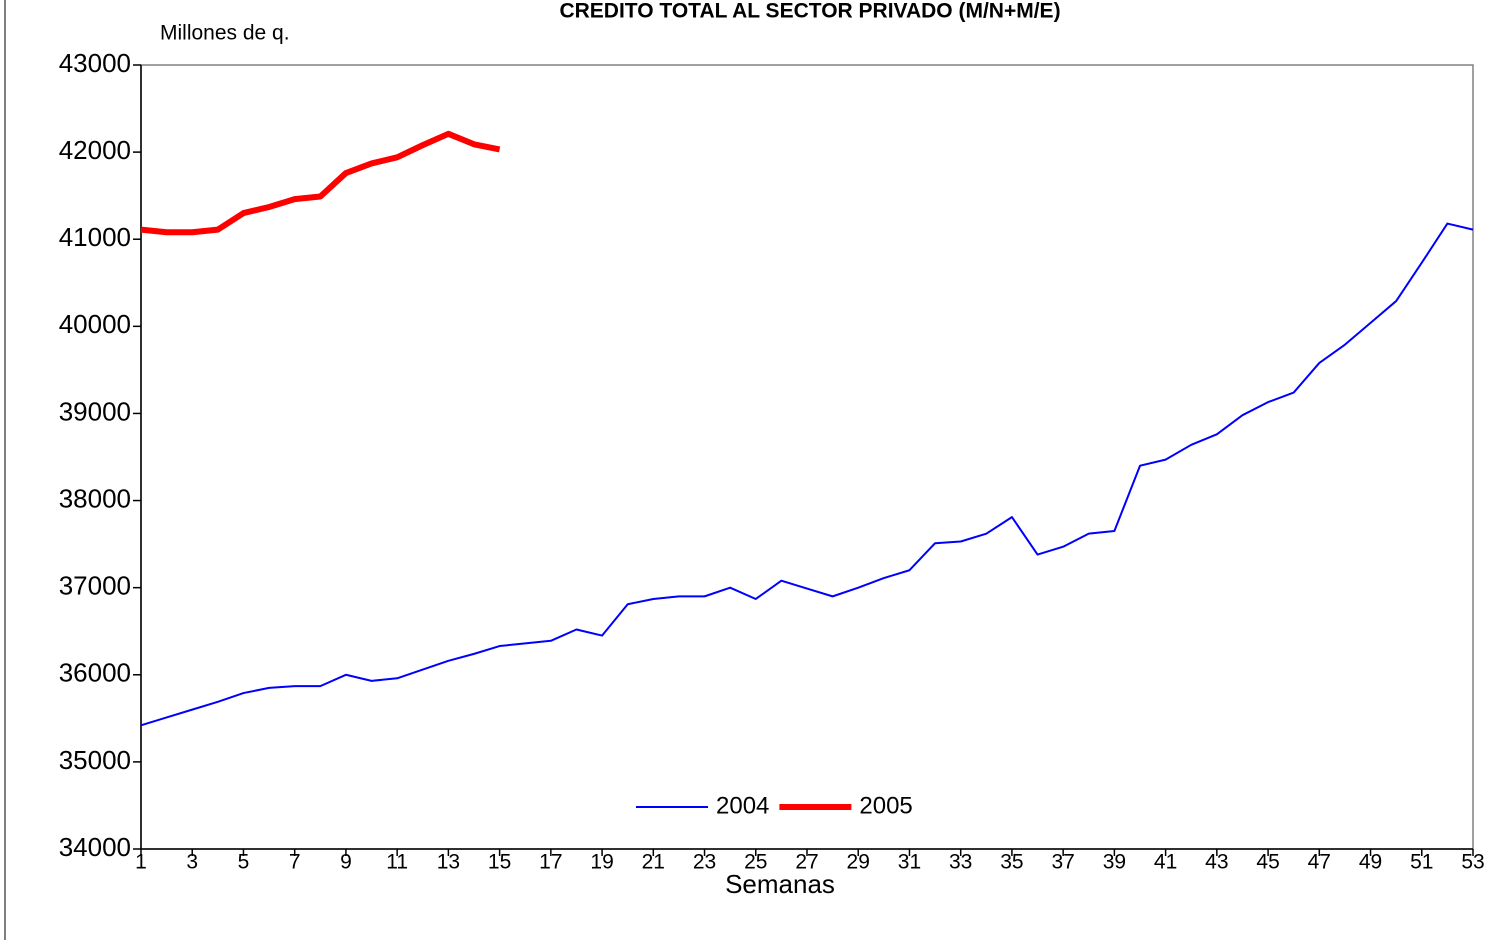 Image resolution: width=1500 pixels, height=940 pixels. Describe the element at coordinates (1062, 862) in the screenshot. I see `x-tick-label: 37` at that location.